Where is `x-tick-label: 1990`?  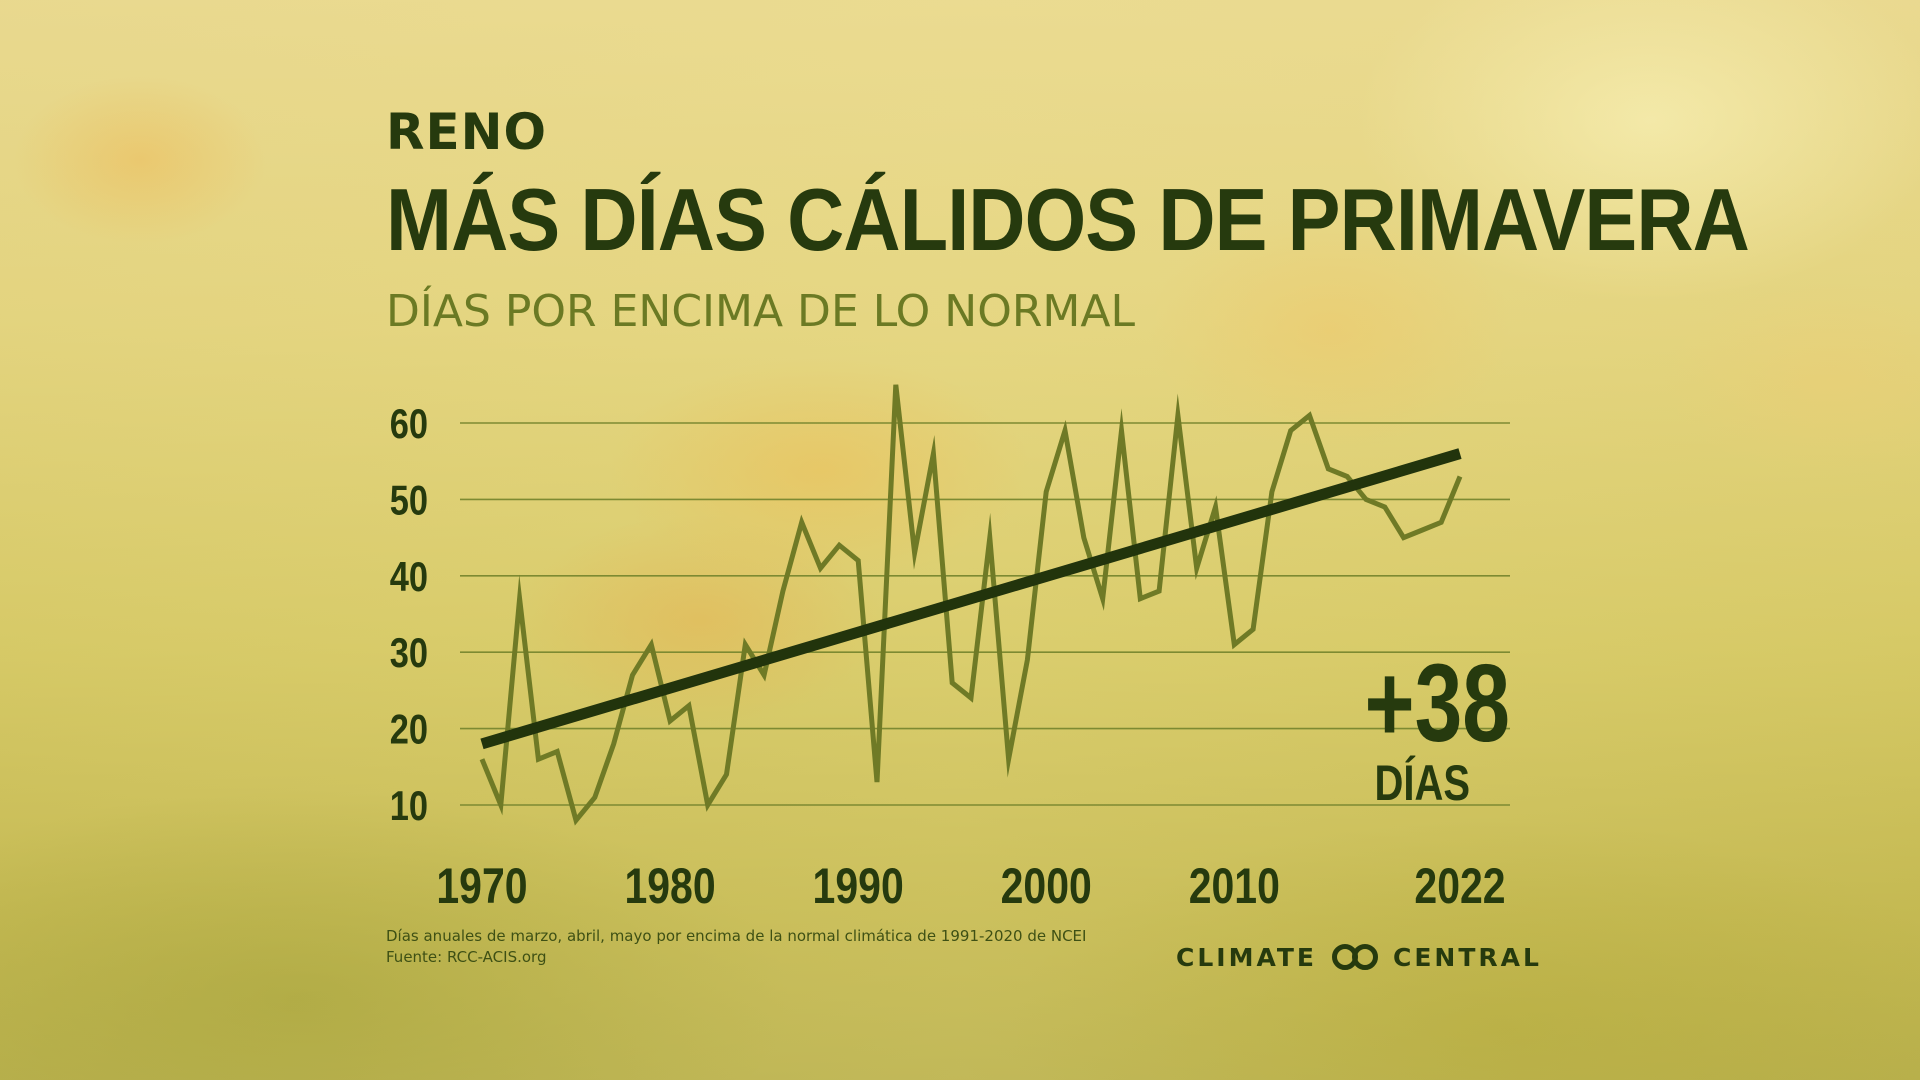
x-tick-label: 1990 is located at coordinates (858, 886).